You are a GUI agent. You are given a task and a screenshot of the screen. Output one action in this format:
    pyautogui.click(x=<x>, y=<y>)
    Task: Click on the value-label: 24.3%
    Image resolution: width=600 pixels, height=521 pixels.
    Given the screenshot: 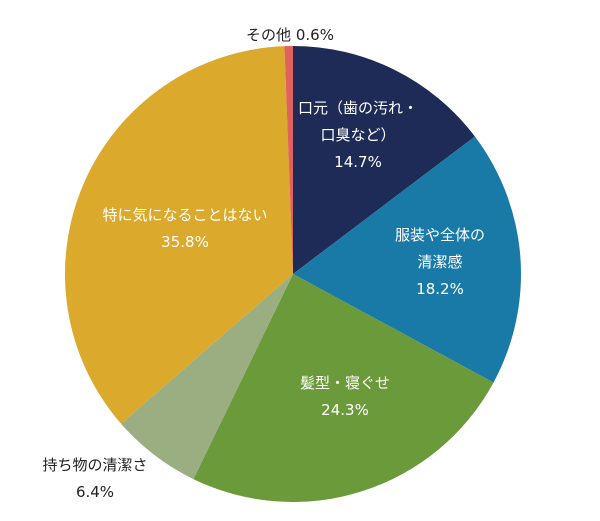 What is the action you would take?
    pyautogui.click(x=345, y=410)
    